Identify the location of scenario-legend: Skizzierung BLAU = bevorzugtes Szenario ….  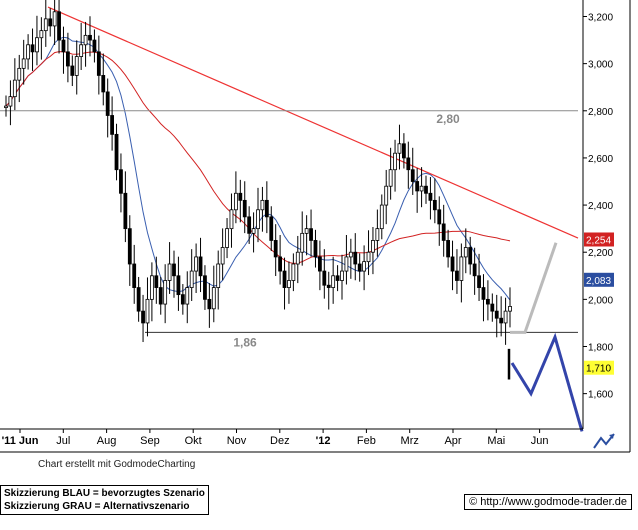
(104, 500).